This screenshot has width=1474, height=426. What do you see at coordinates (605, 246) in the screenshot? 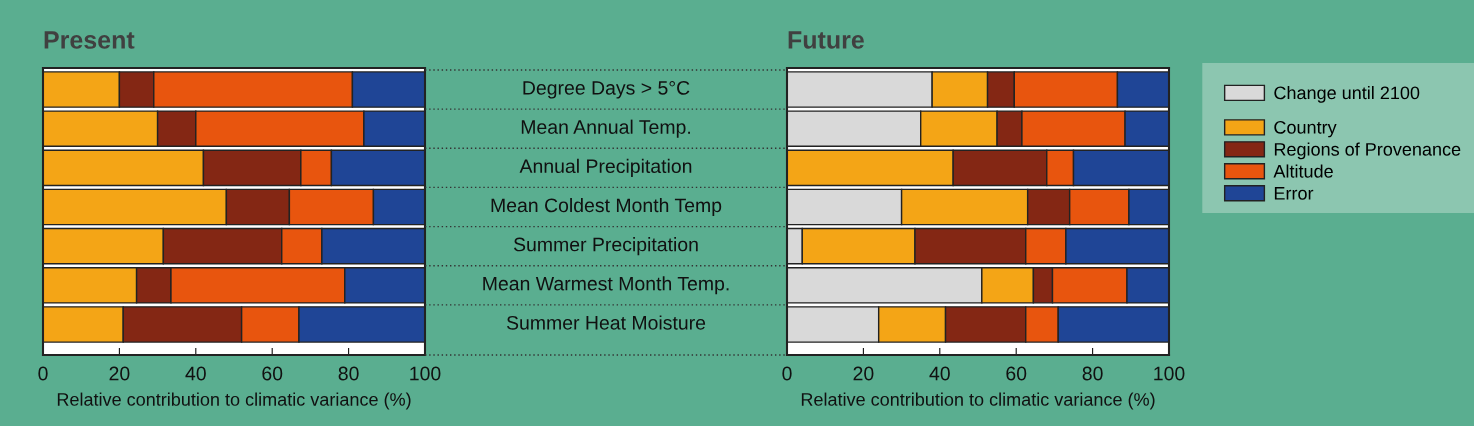
I see `category-label: Summer Precipitation` at bounding box center [605, 246].